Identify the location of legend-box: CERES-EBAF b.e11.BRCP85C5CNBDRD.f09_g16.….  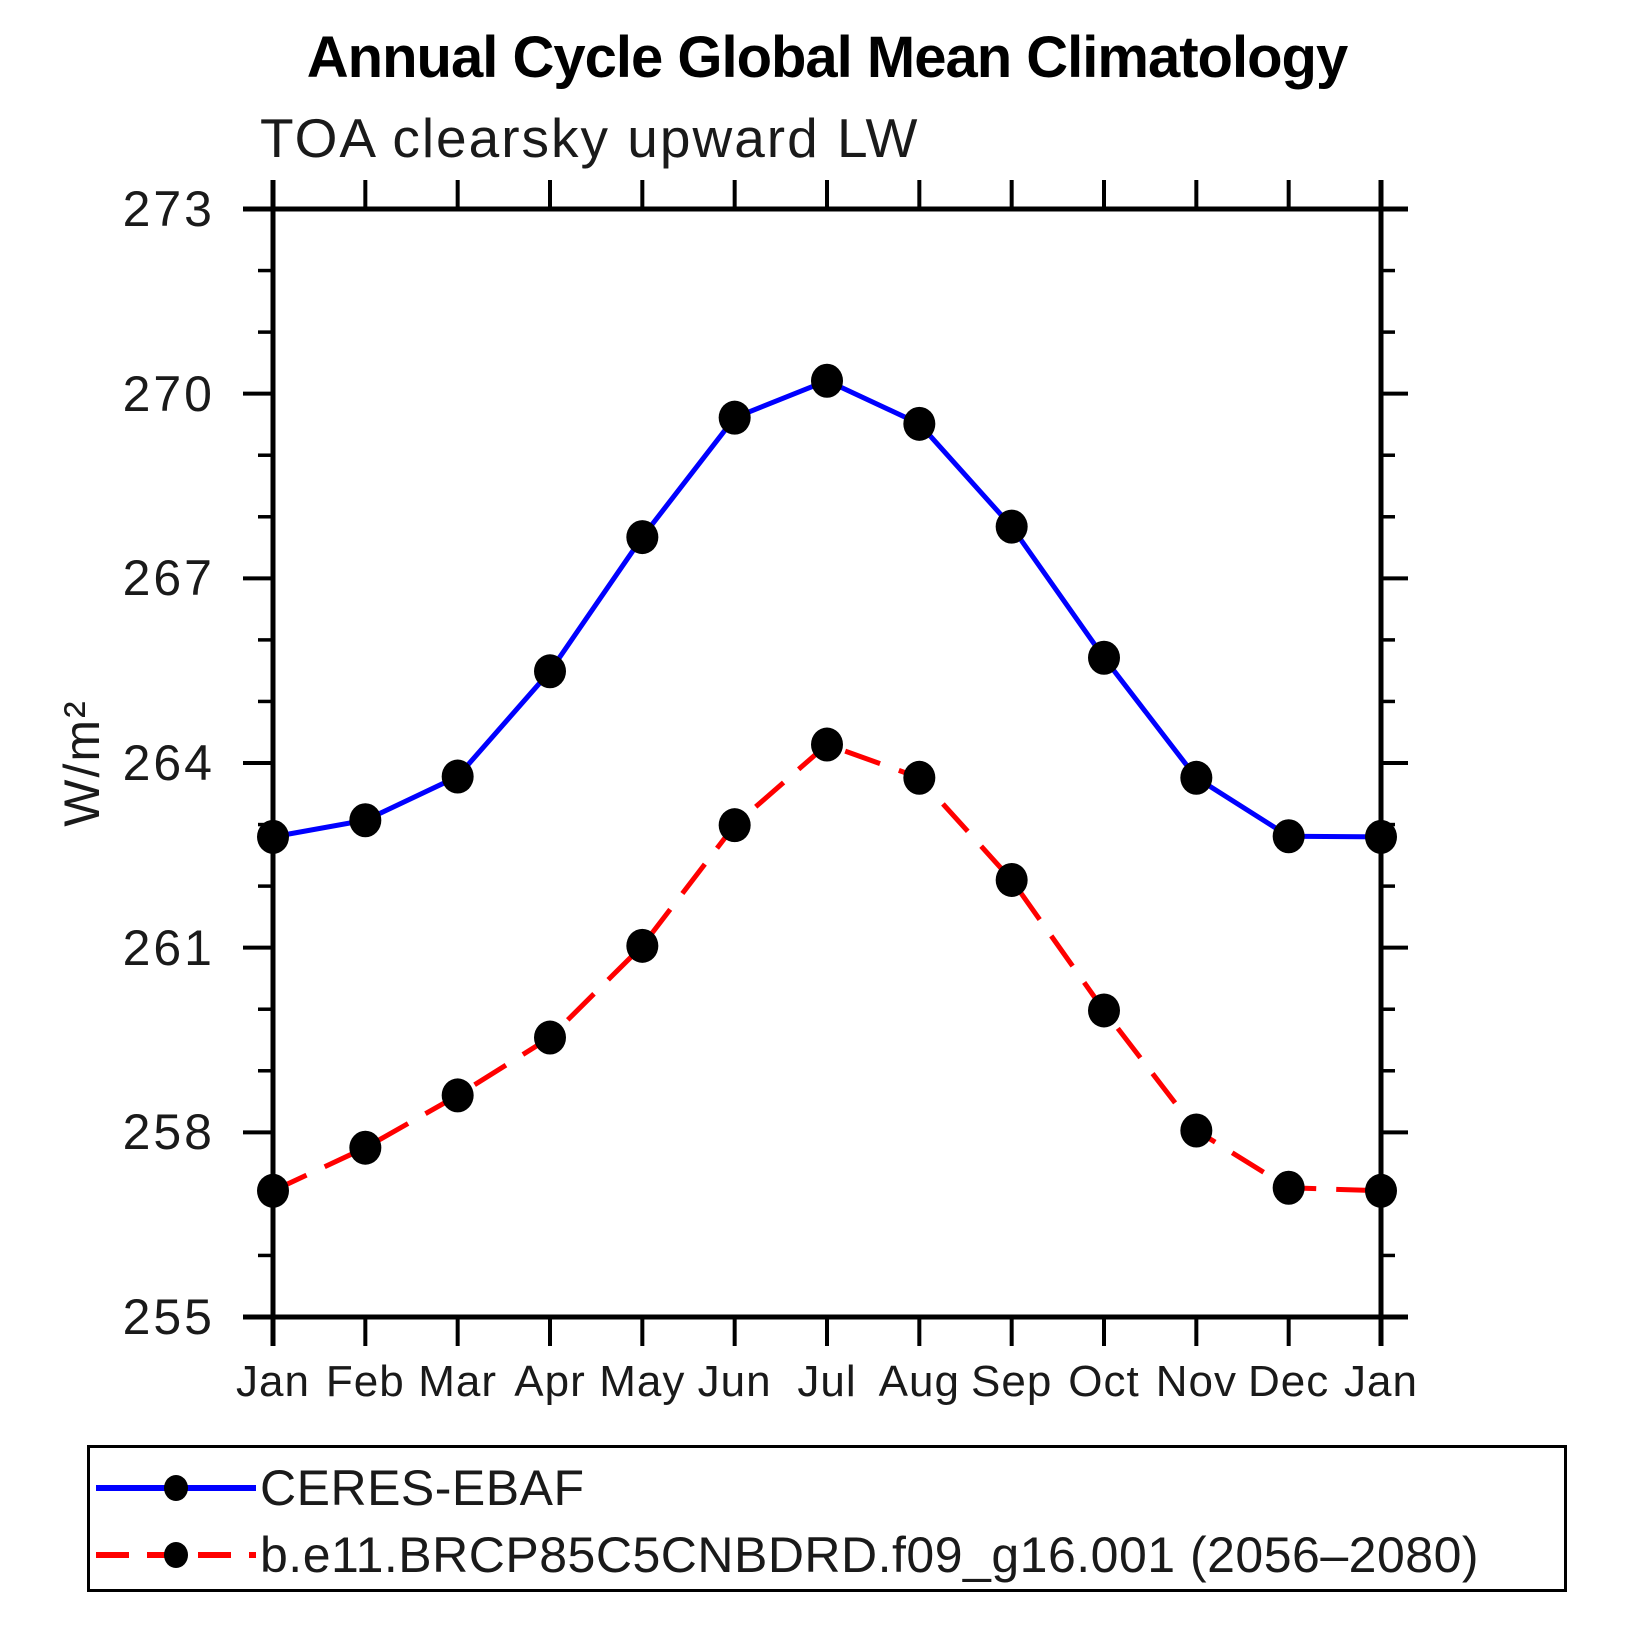
(827, 1518).